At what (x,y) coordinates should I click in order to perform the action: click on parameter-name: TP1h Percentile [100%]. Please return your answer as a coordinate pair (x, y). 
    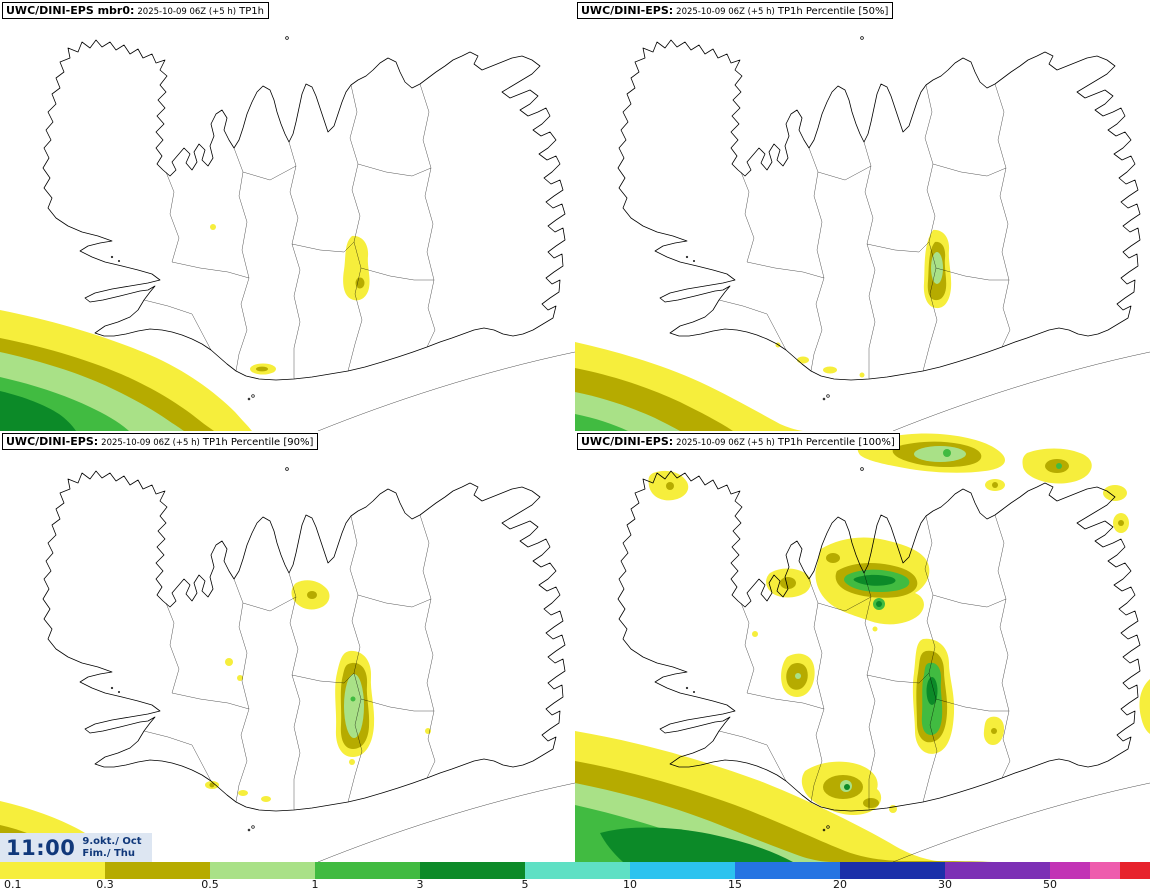
    Looking at the image, I should click on (836, 442).